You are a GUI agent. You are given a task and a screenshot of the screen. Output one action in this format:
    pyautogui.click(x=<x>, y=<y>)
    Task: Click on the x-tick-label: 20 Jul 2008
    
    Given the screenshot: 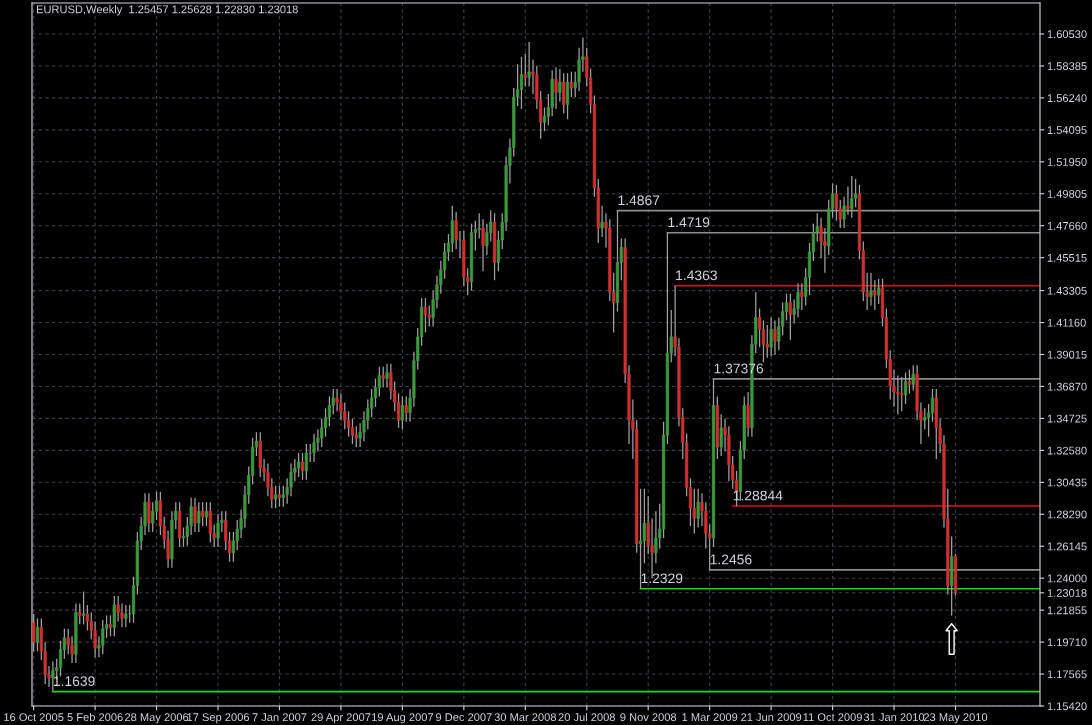 What is the action you would take?
    pyautogui.click(x=586, y=717)
    